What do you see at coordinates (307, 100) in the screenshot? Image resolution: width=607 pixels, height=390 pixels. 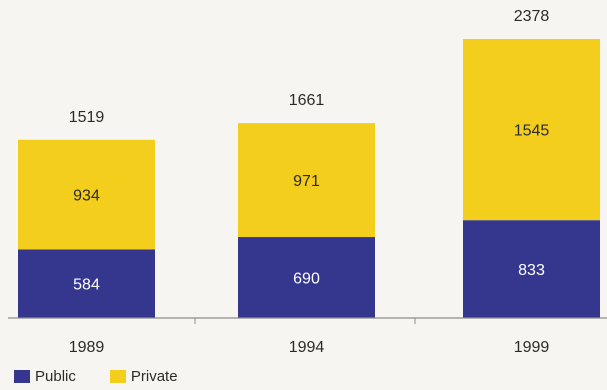 I see `data-label-total-1994: 1661` at bounding box center [307, 100].